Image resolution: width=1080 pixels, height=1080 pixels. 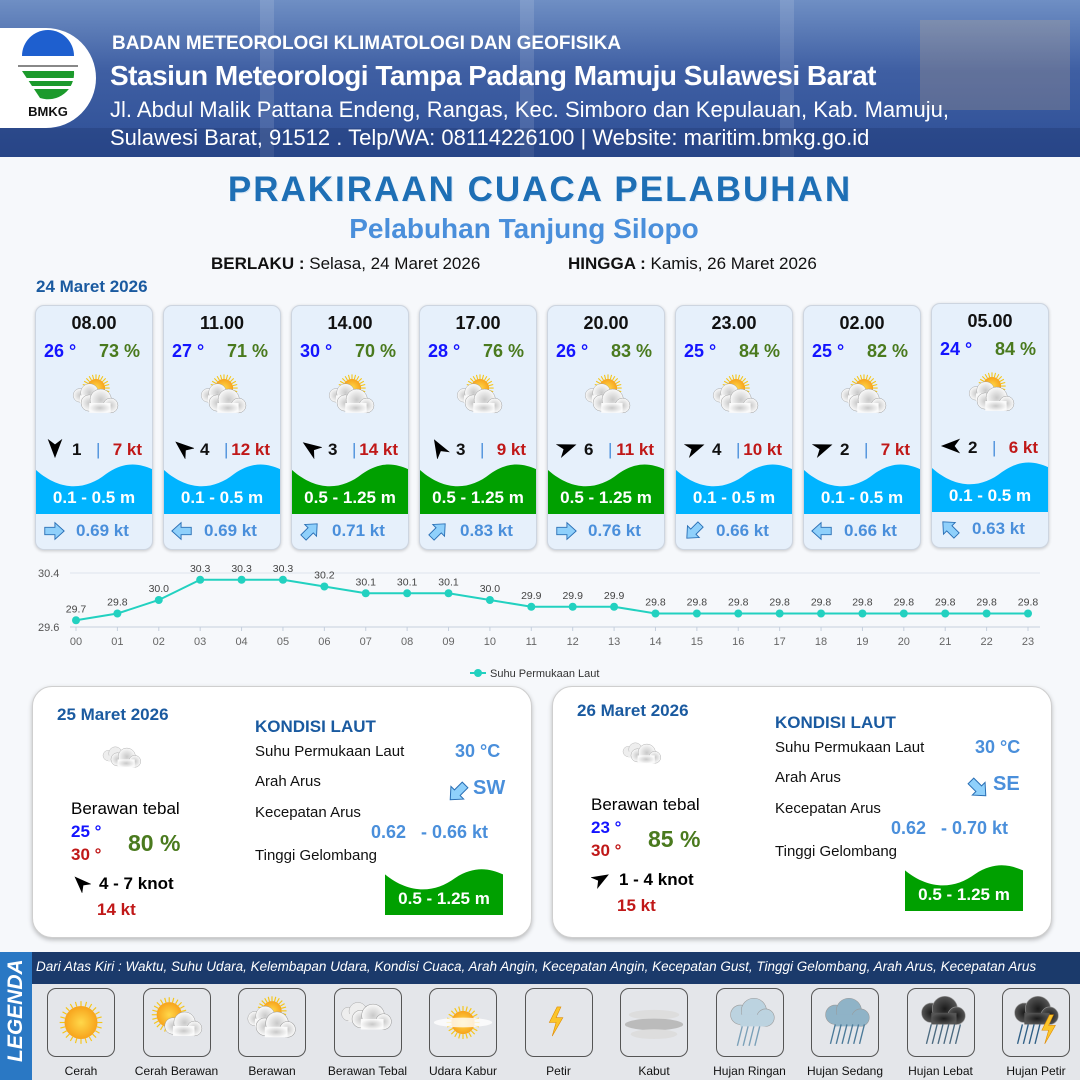 What do you see at coordinates (463, 1071) in the screenshot?
I see `legend-label: Udara Kabur` at bounding box center [463, 1071].